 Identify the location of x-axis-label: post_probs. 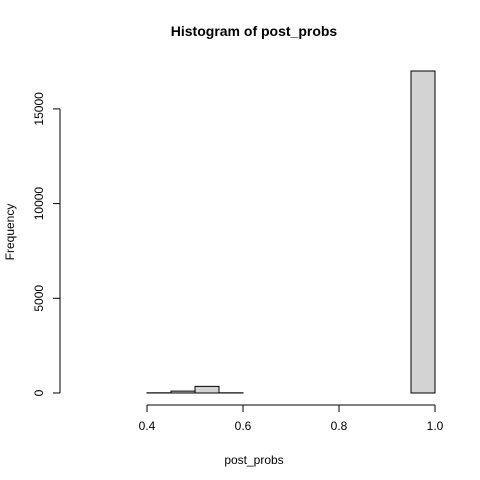
(253, 460).